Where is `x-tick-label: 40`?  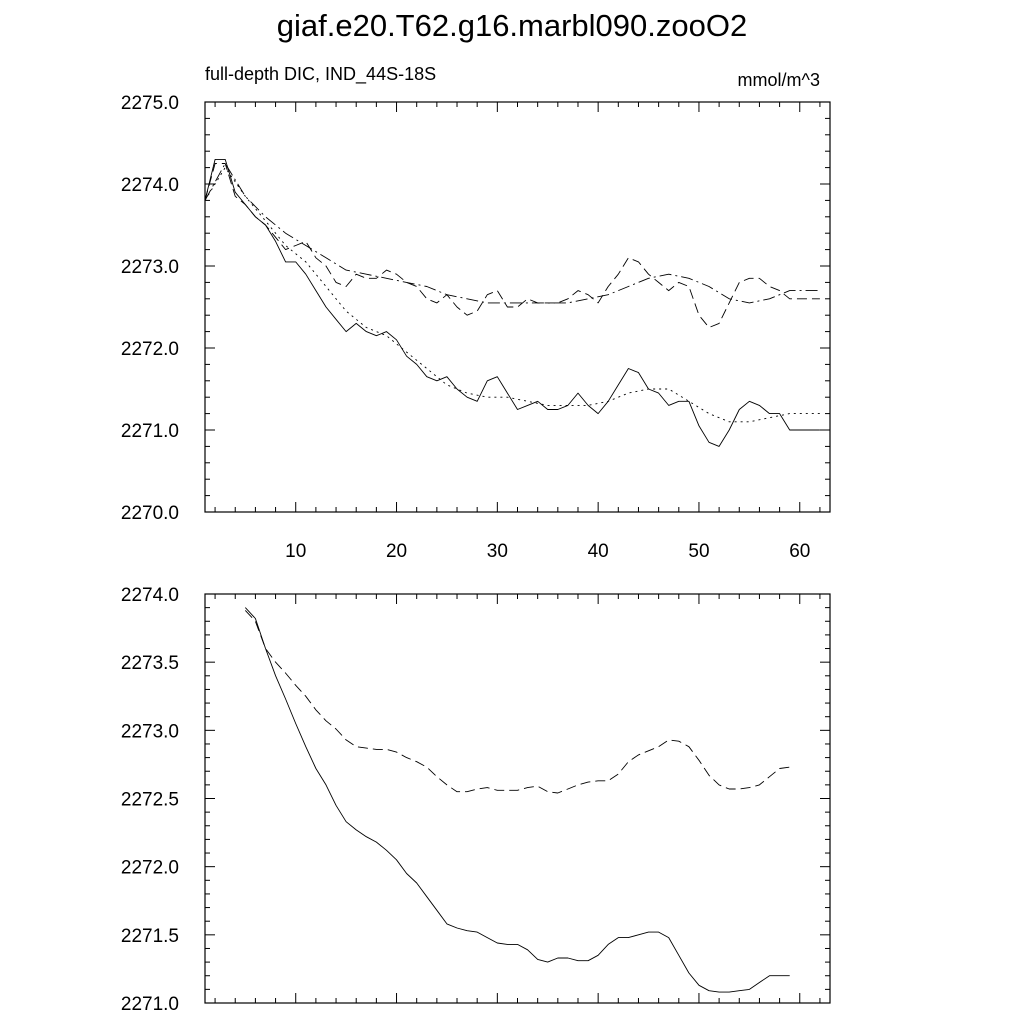
x-tick-label: 40 is located at coordinates (598, 551).